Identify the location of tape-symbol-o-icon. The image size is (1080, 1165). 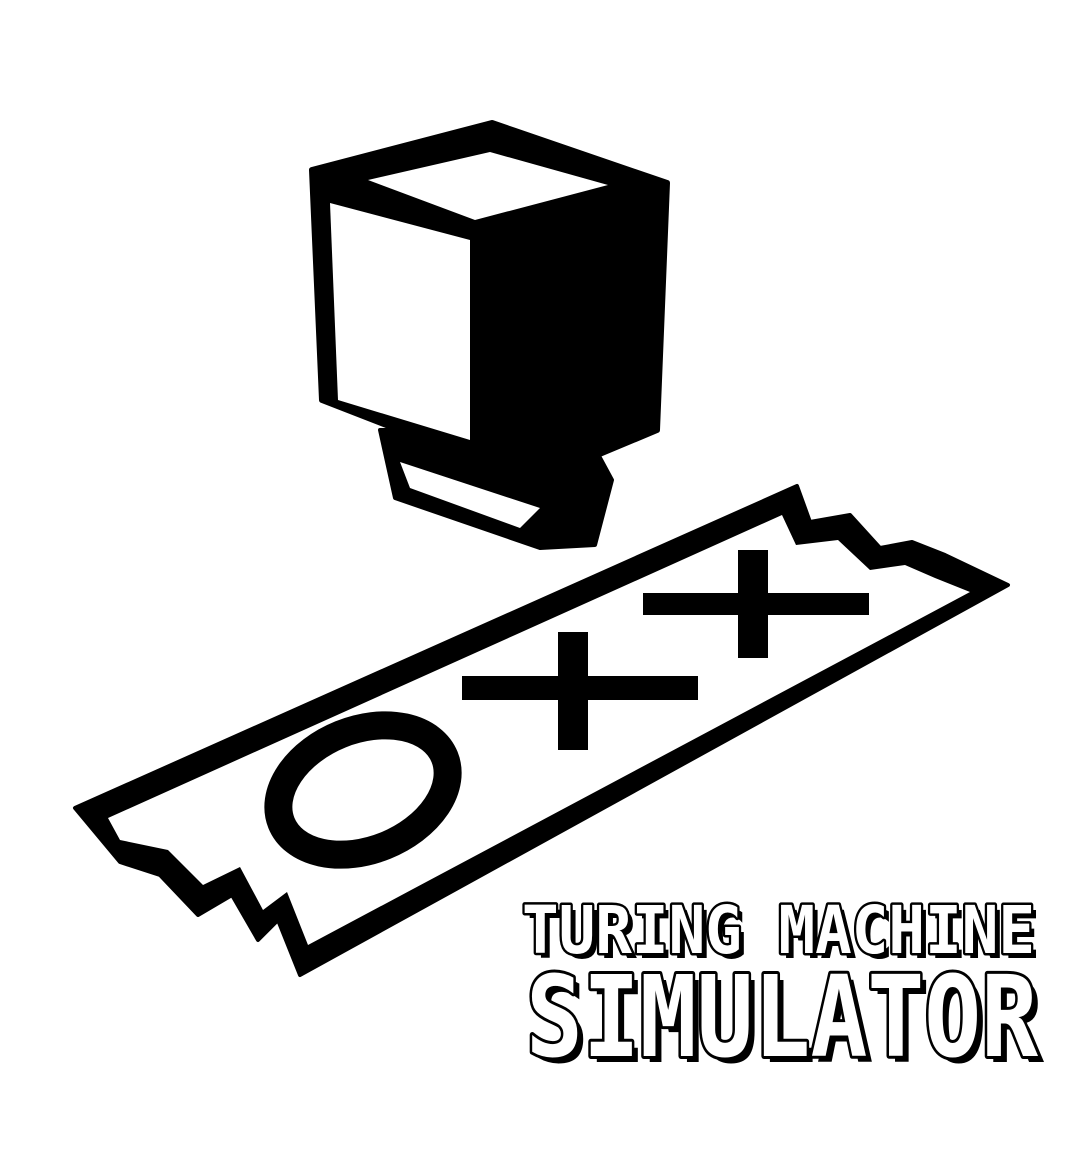
(363, 790).